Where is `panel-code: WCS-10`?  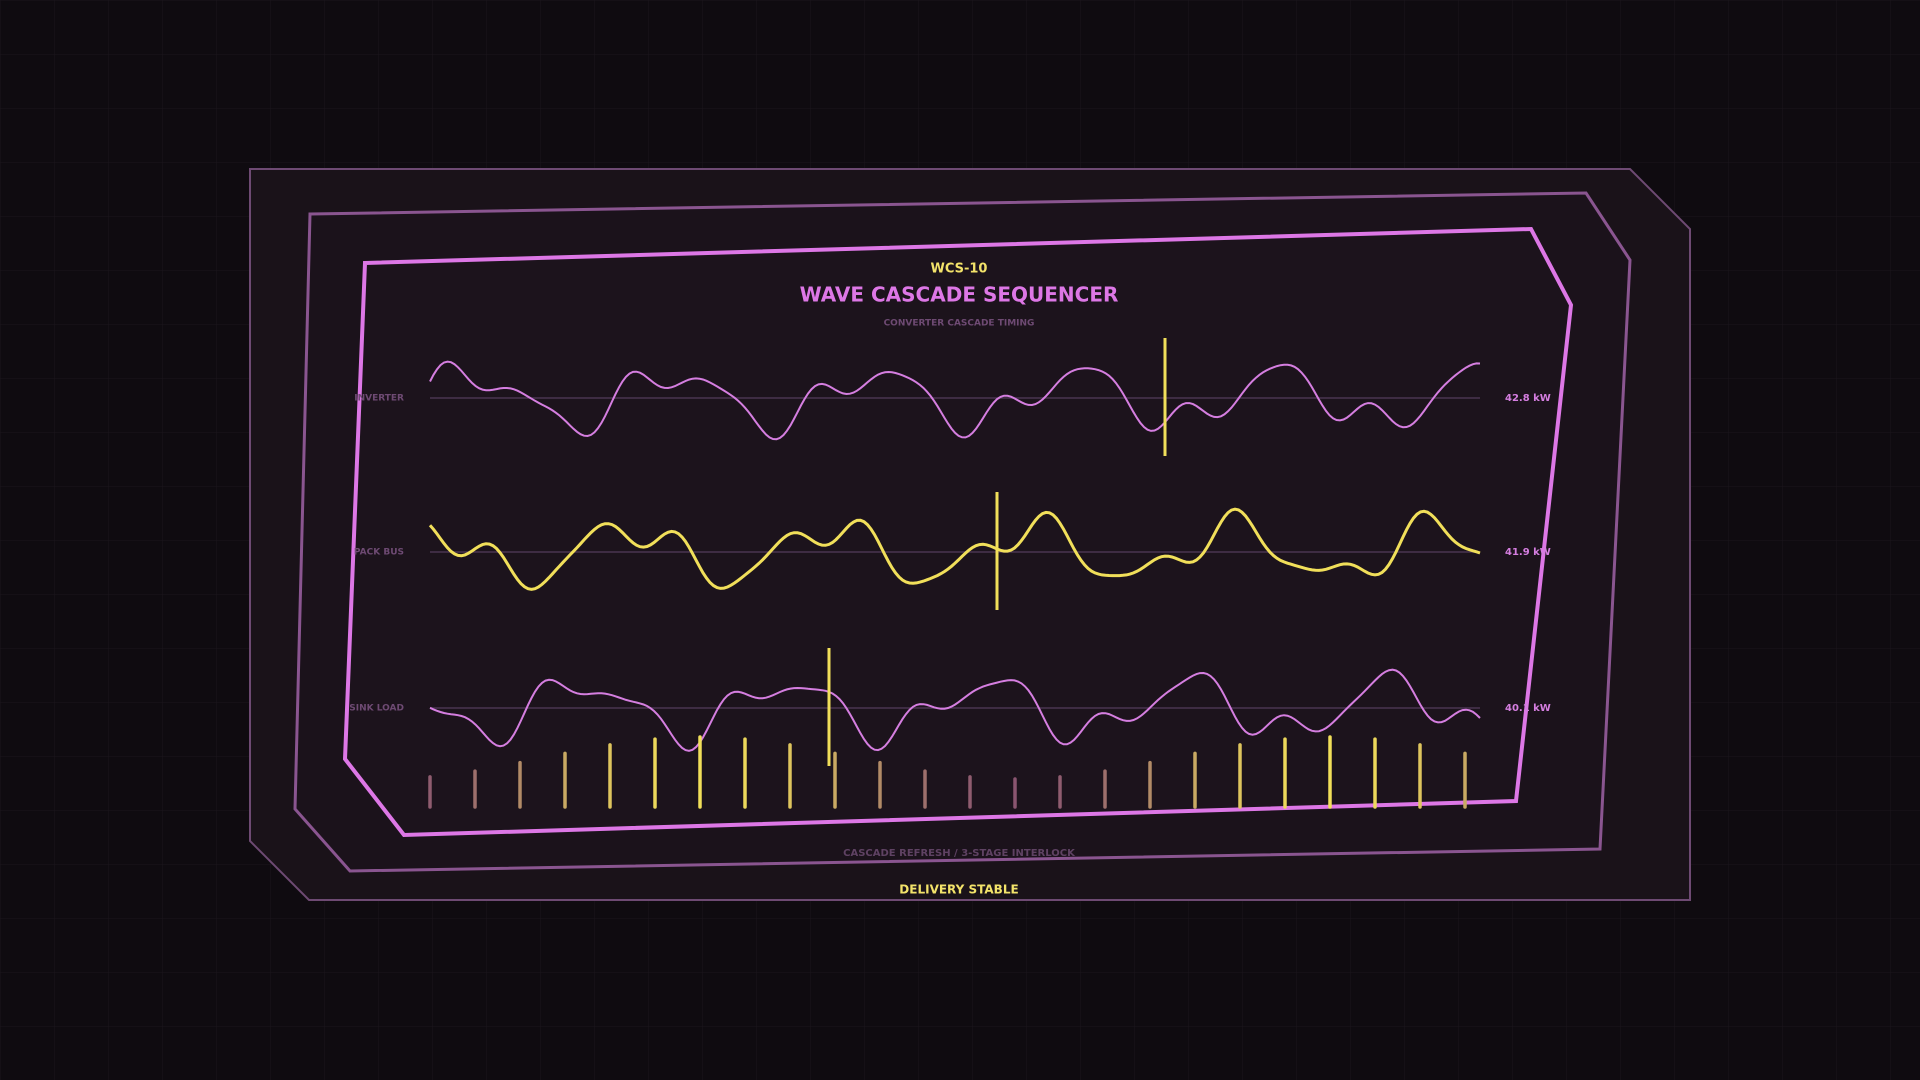 panel-code: WCS-10 is located at coordinates (959, 269).